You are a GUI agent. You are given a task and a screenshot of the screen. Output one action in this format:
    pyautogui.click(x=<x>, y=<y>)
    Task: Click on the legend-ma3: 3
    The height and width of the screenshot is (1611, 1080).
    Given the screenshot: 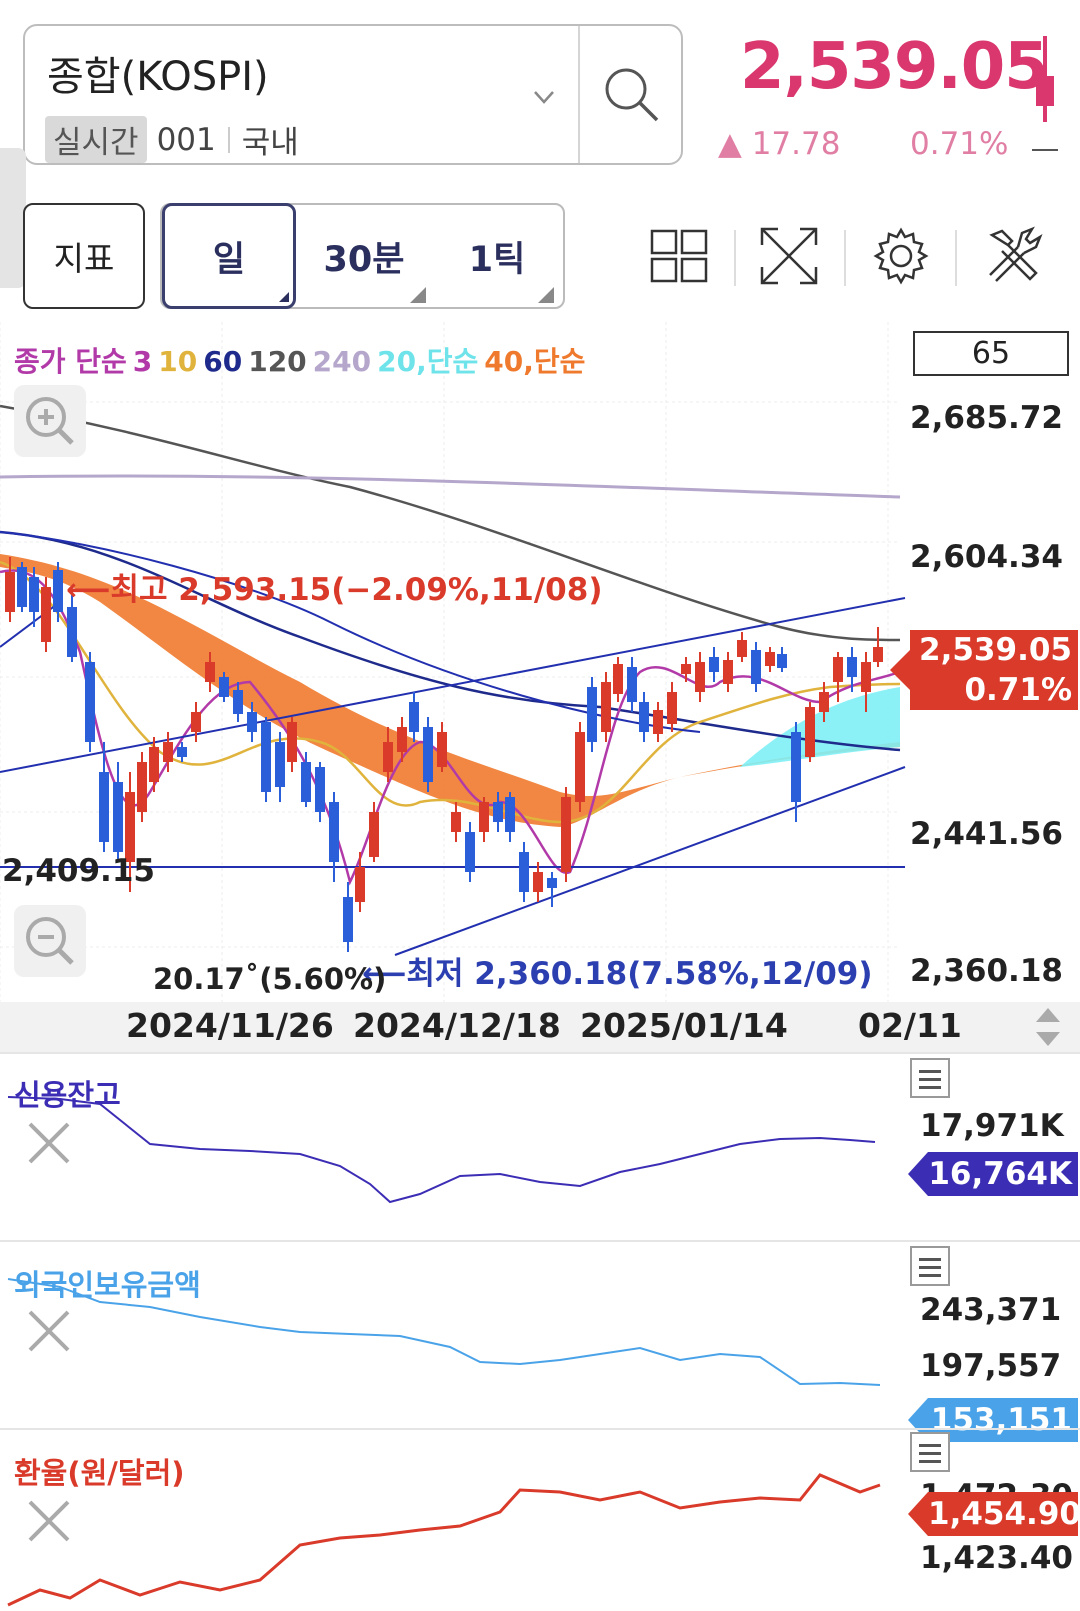 What is the action you would take?
    pyautogui.click(x=142, y=361)
    